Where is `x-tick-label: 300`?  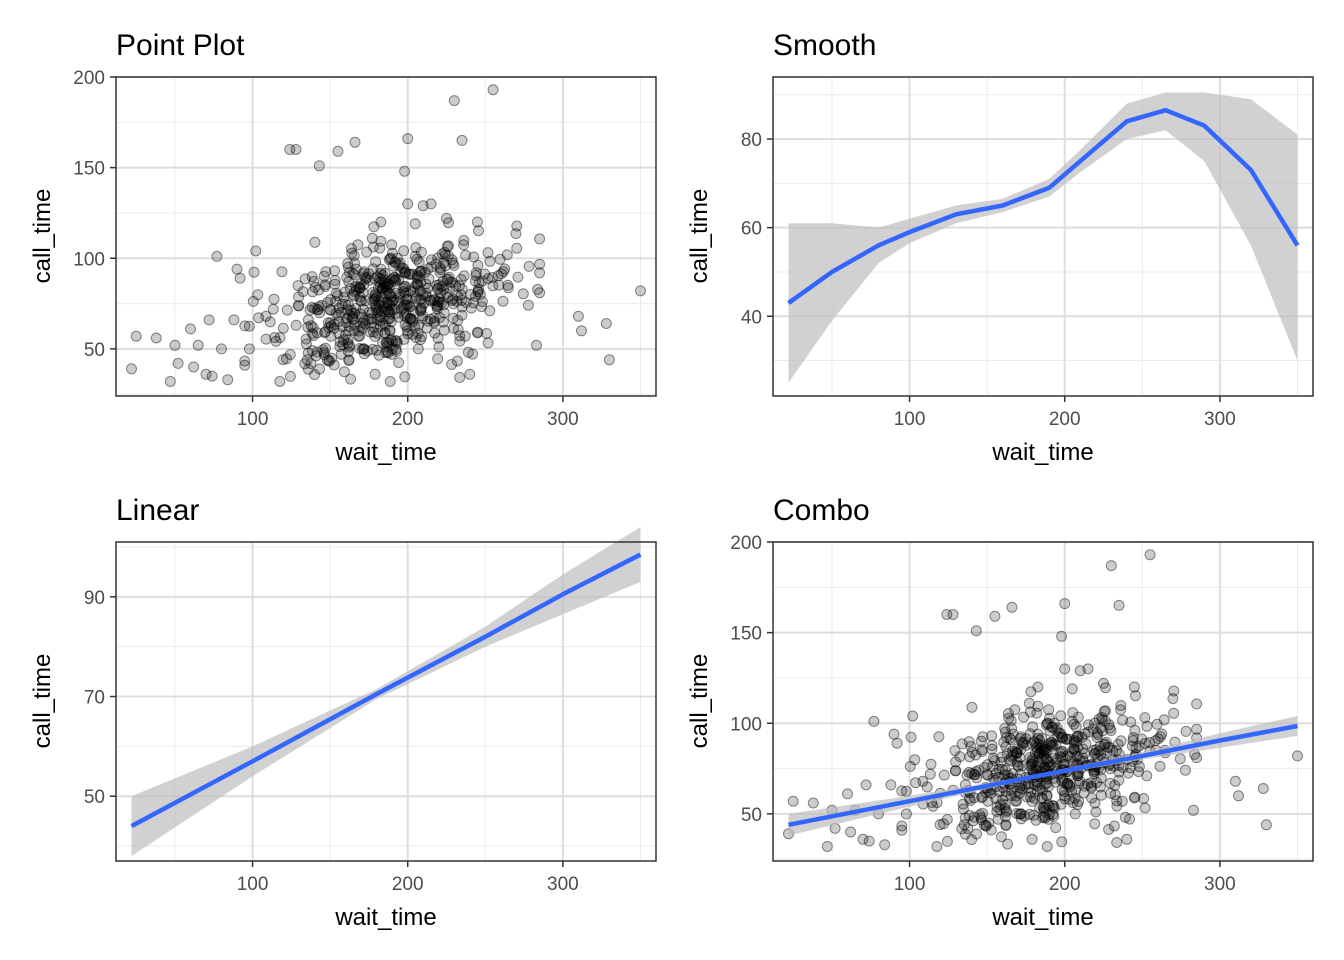 x-tick-label: 300 is located at coordinates (1220, 884).